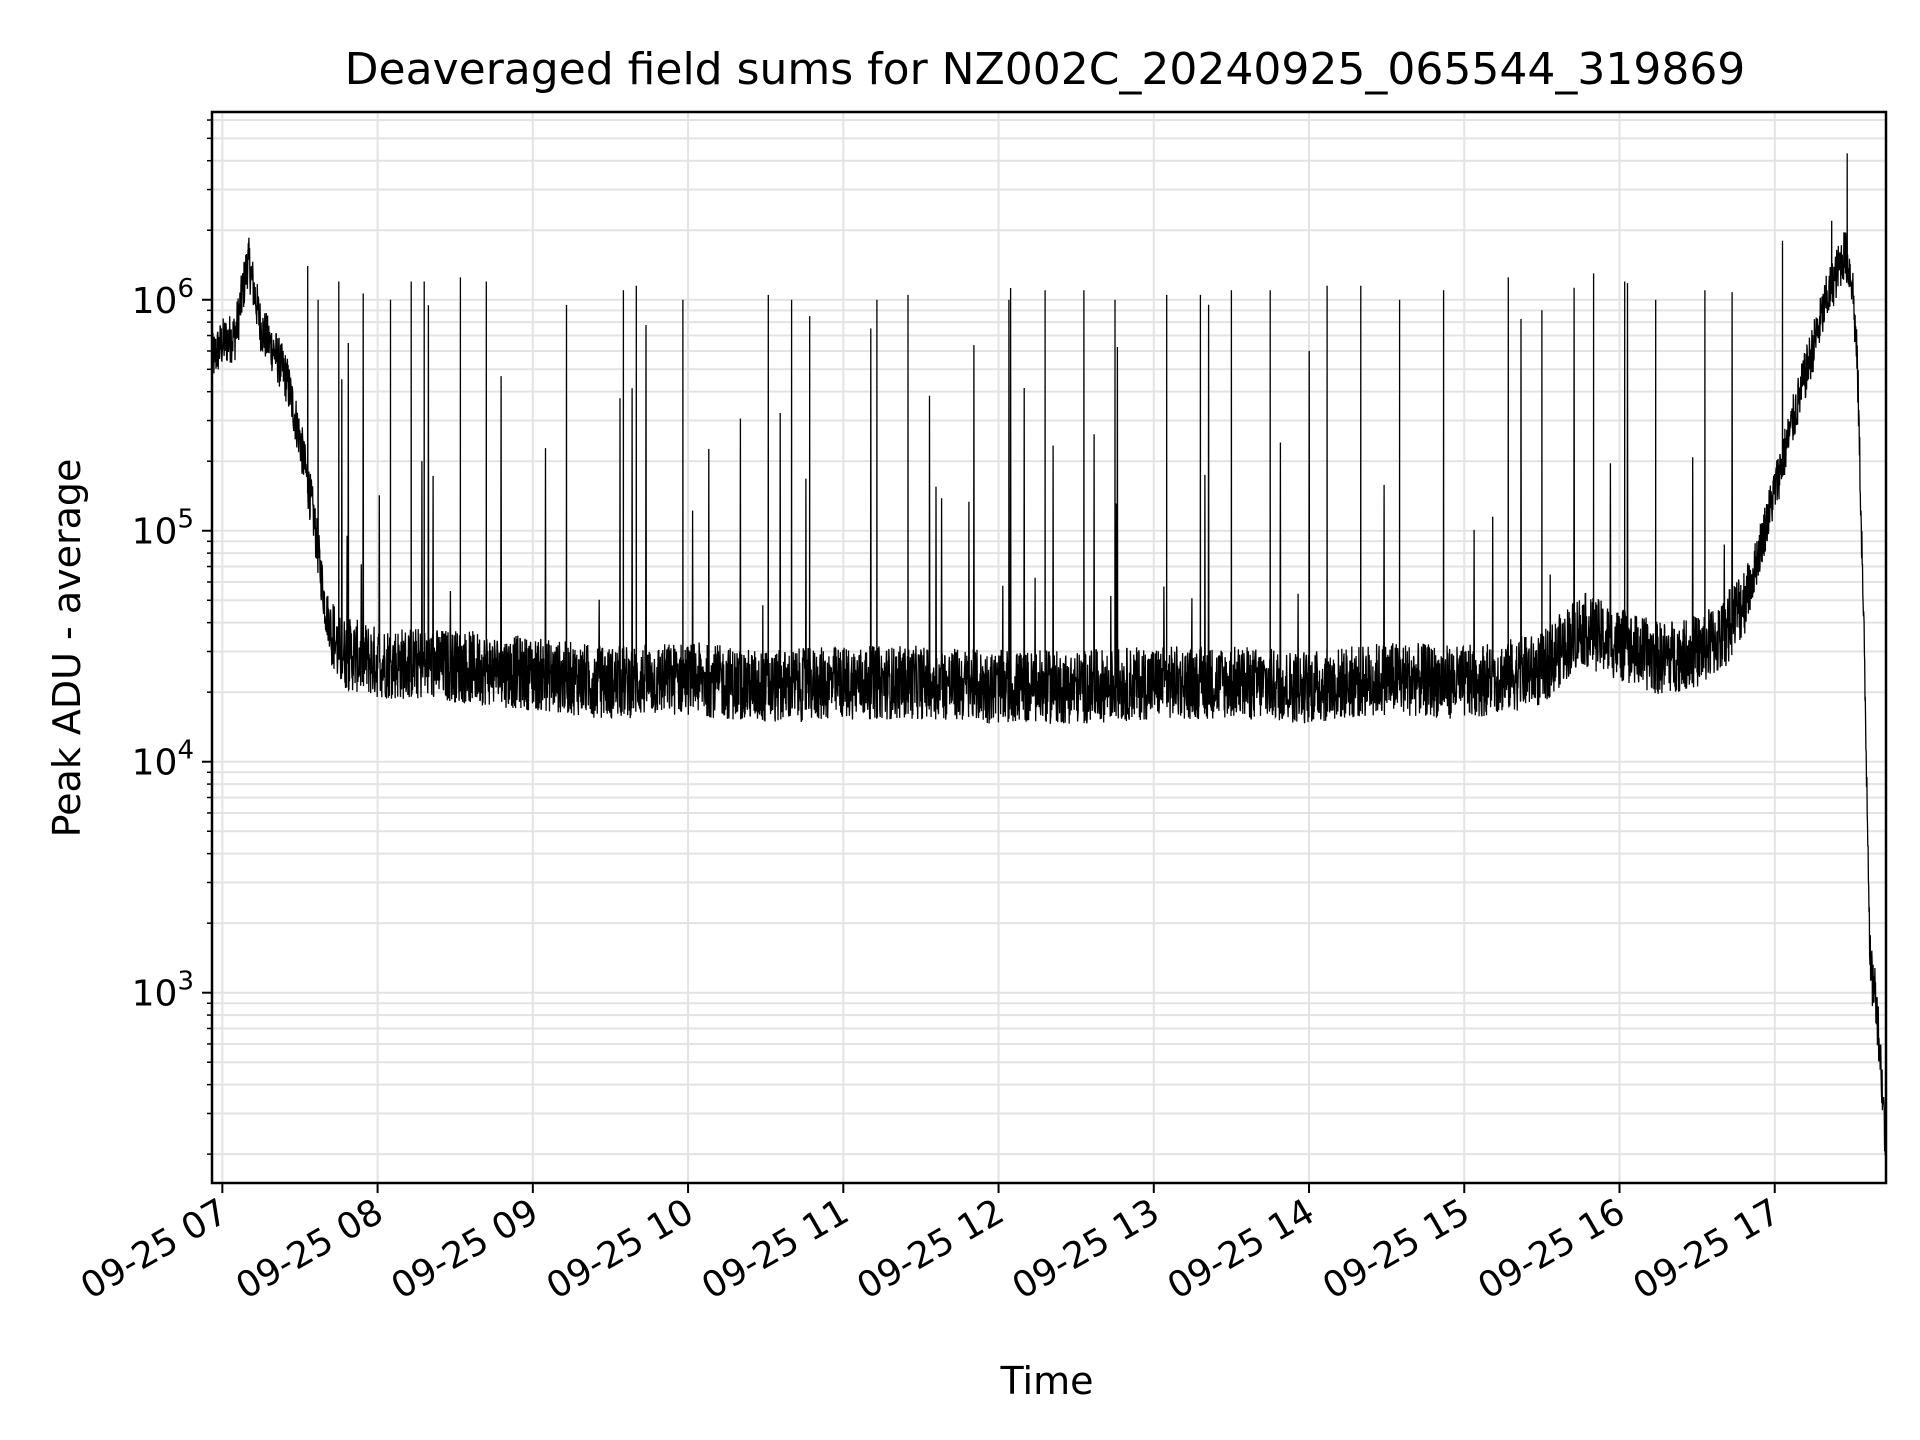  What do you see at coordinates (465, 1249) in the screenshot?
I see `x-tick-label: 09-25 09` at bounding box center [465, 1249].